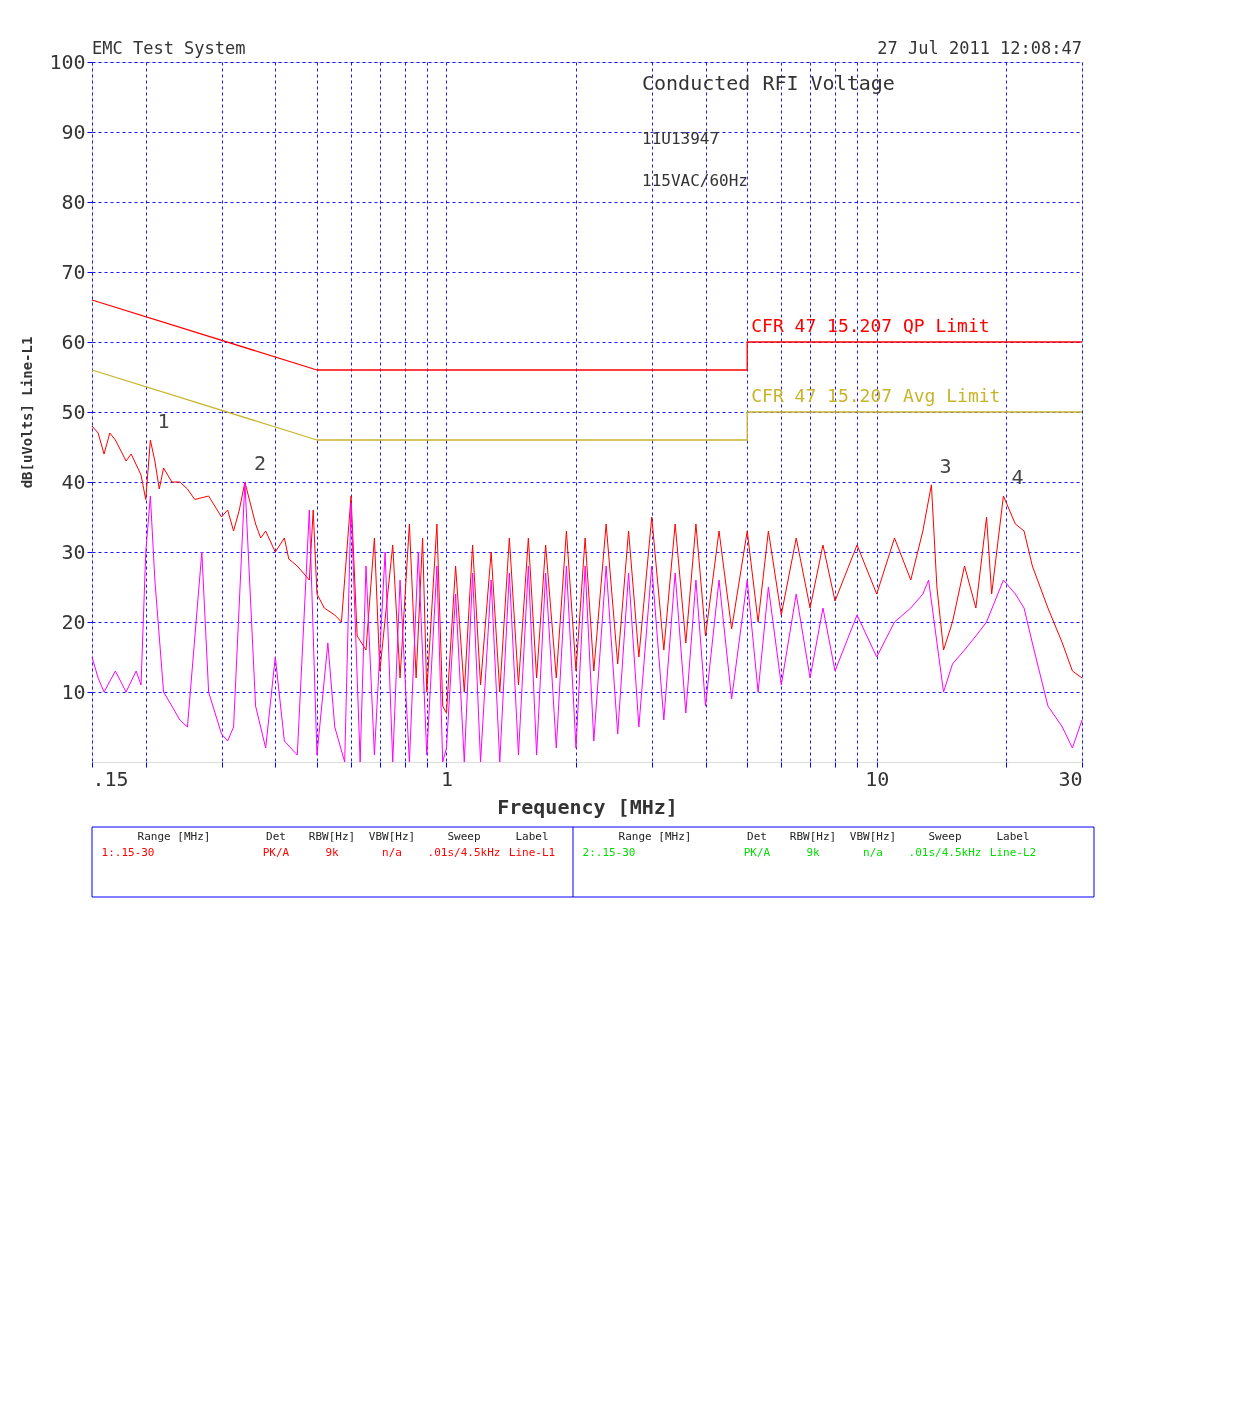  Describe the element at coordinates (809, 852) in the screenshot. I see `text: 2:.15-30 PK/A 9k n/a .01s/4.5kHz Line-L2` at that location.